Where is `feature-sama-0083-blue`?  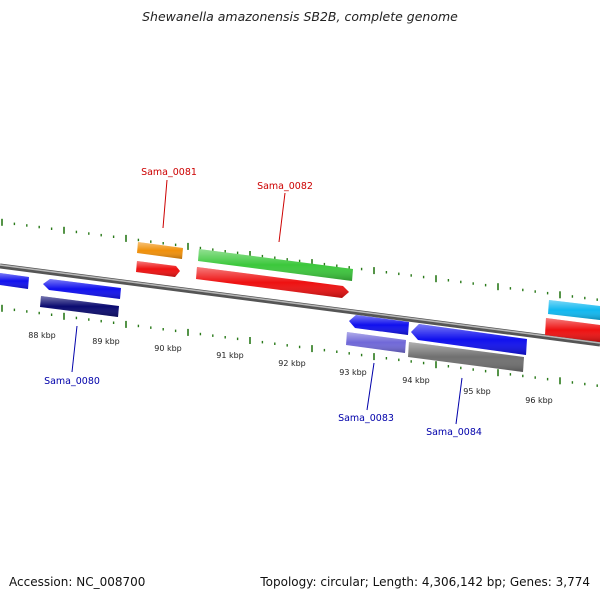
feature-sama-0083-blue is located at coordinates (379, 325).